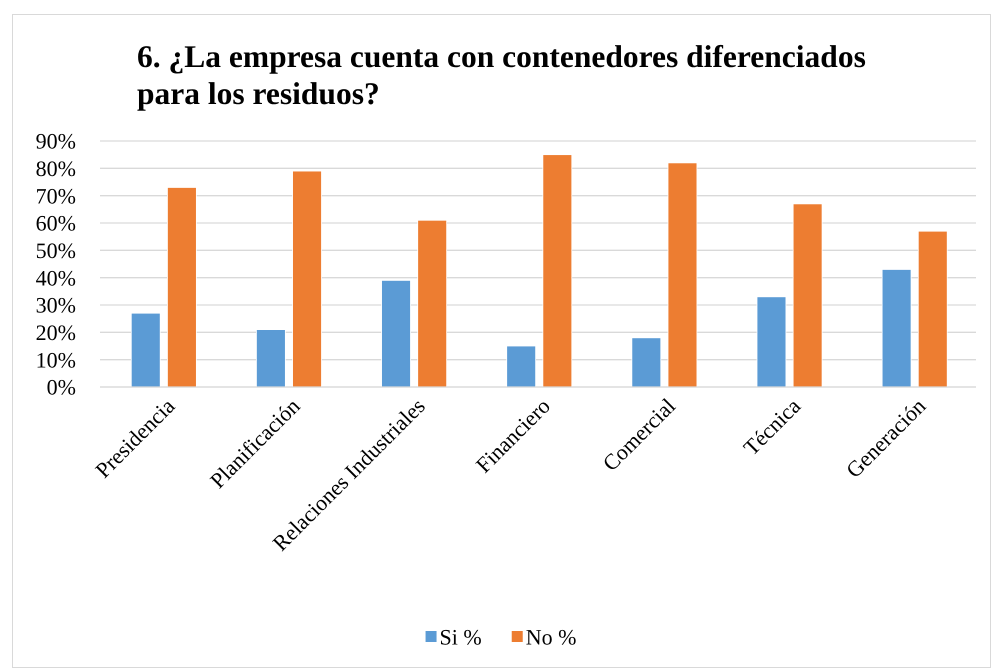 This screenshot has width=991, height=669. Describe the element at coordinates (56, 277) in the screenshot. I see `y-tick-label: 40%` at that location.